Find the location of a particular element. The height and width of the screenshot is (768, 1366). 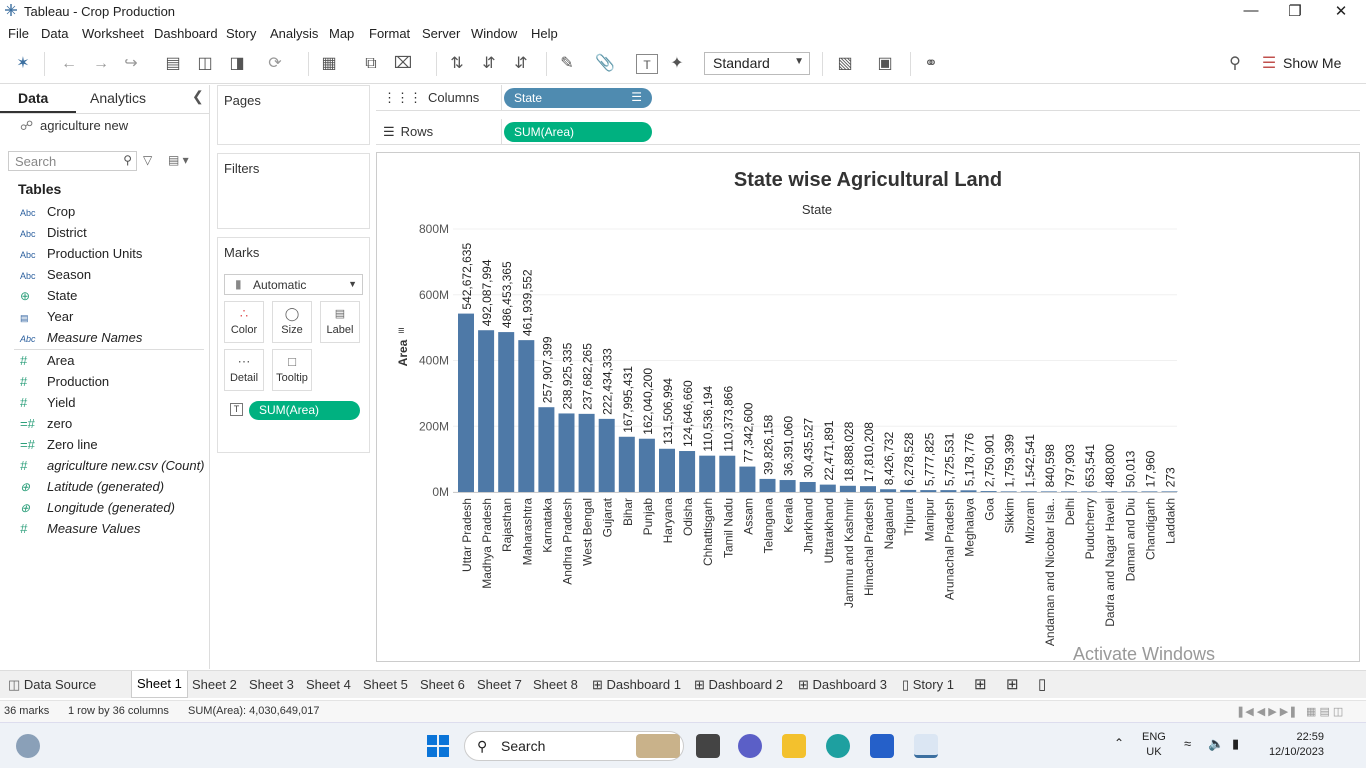

swap-icon: ⇅ is located at coordinates (457, 63).